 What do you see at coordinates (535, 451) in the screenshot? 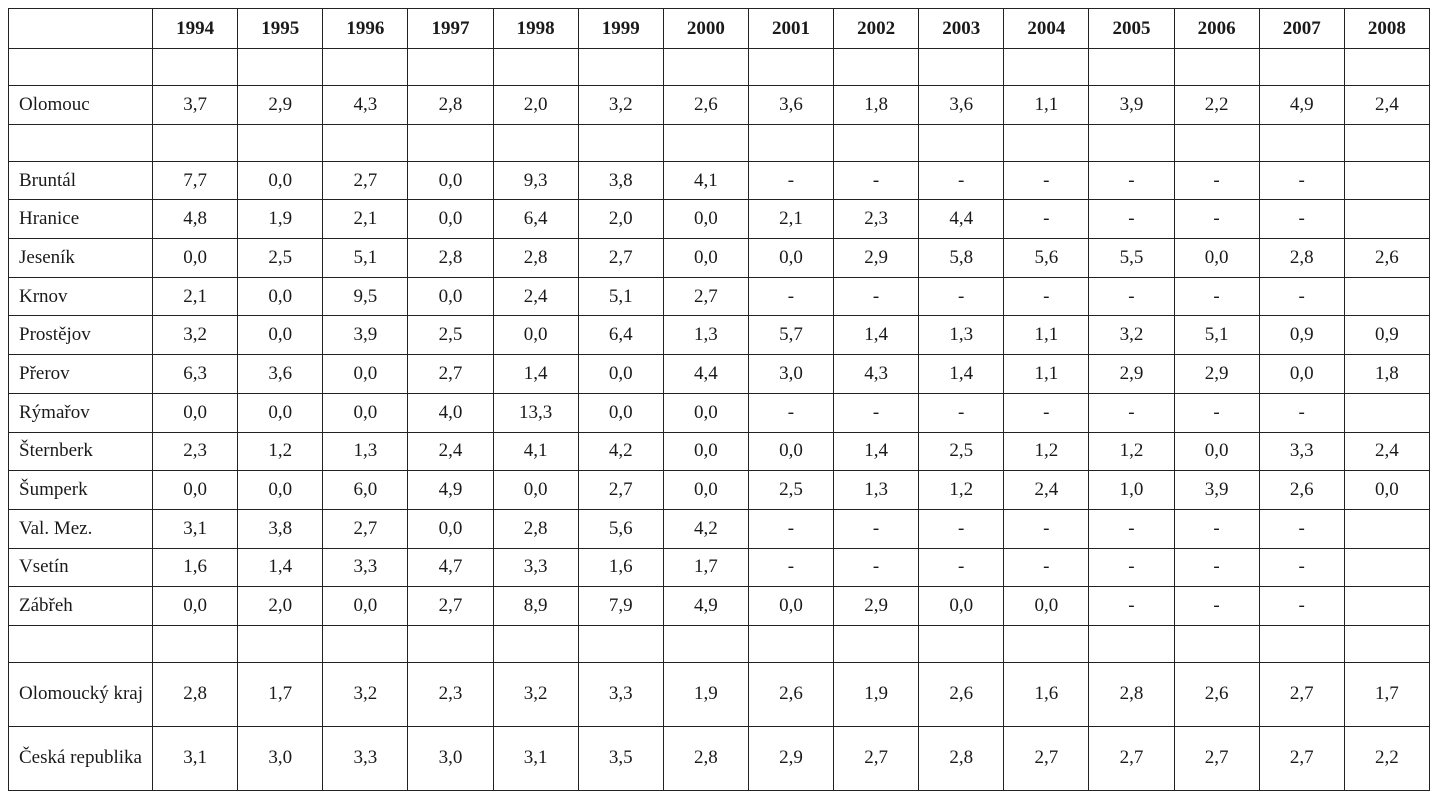
I see `value-cell: 4,1` at bounding box center [535, 451].